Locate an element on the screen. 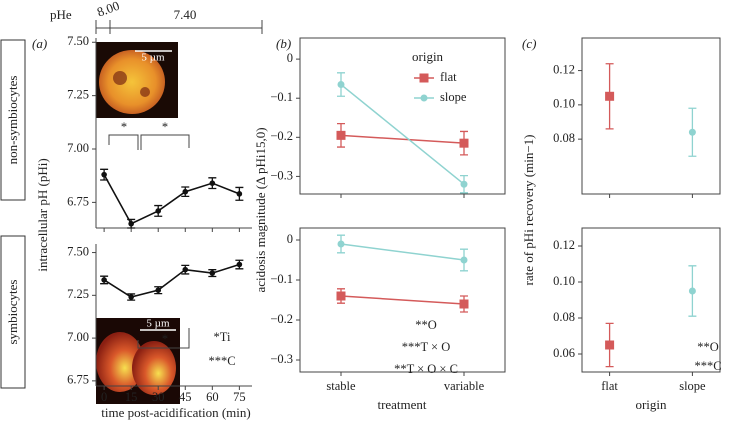 Image resolution: width=742 pixels, height=426 pixels. x-tick-label: 75 is located at coordinates (239, 397).